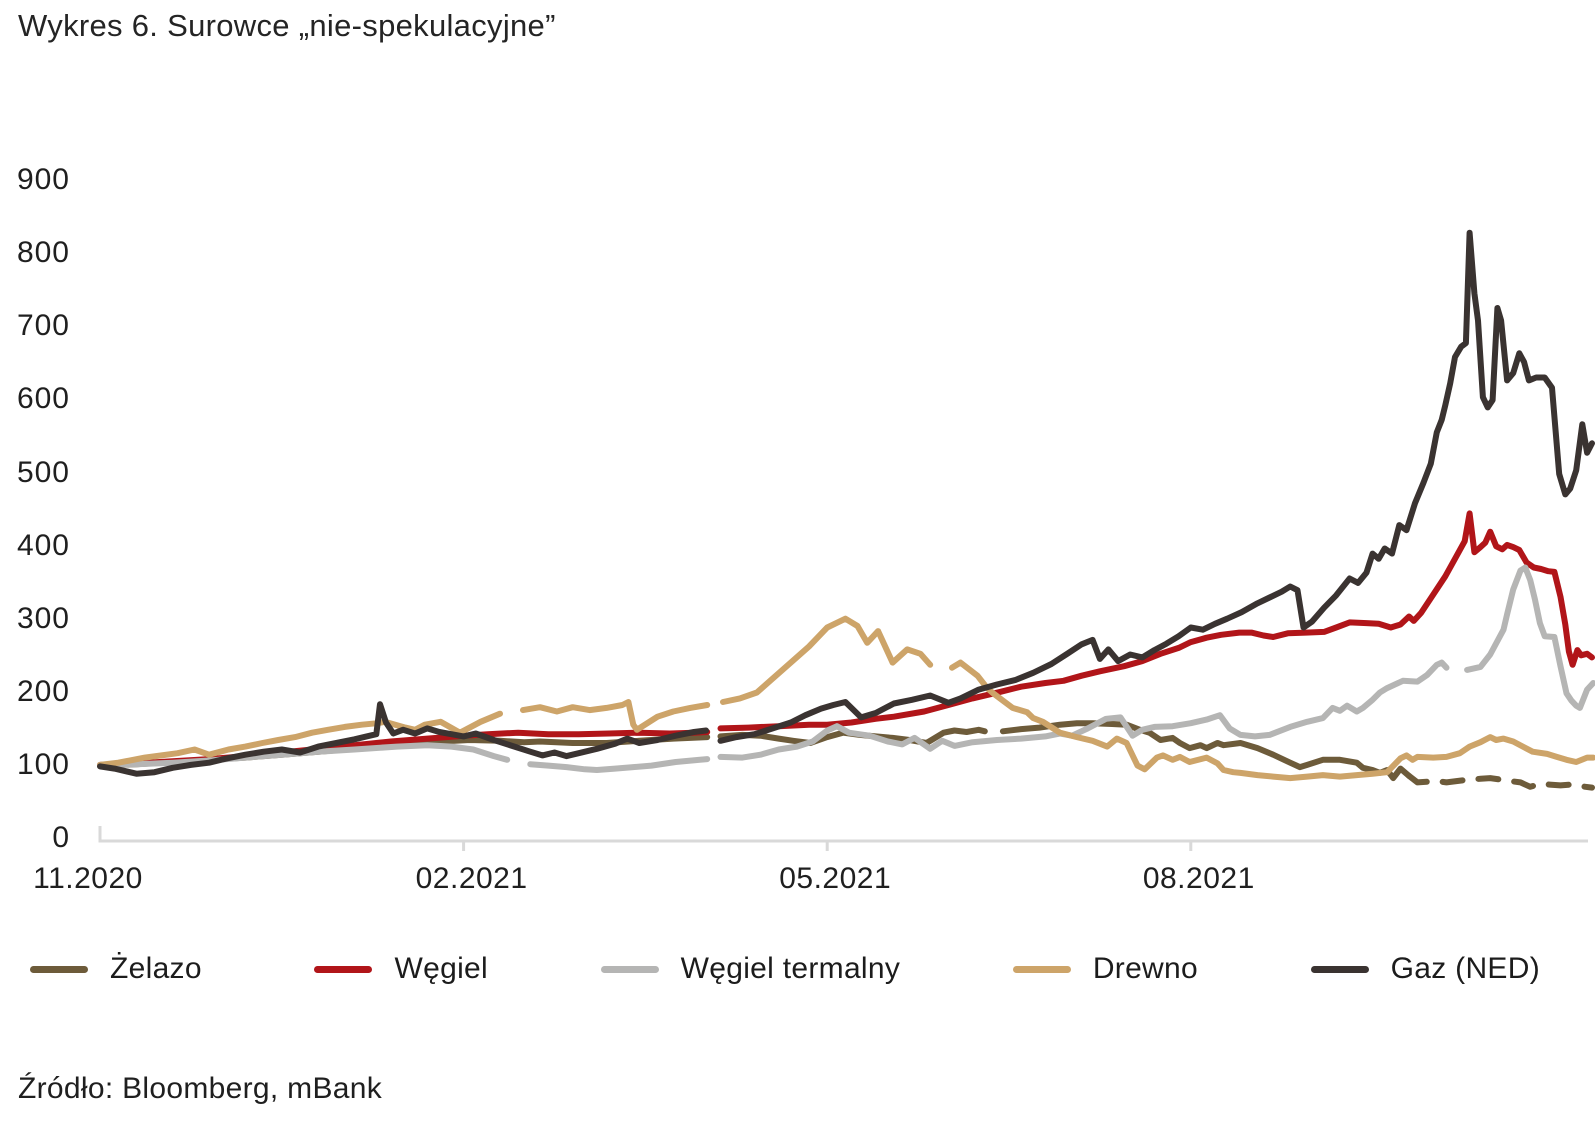 Image resolution: width=1595 pixels, height=1126 pixels. Describe the element at coordinates (43, 764) in the screenshot. I see `y-axis-label: 100` at that location.